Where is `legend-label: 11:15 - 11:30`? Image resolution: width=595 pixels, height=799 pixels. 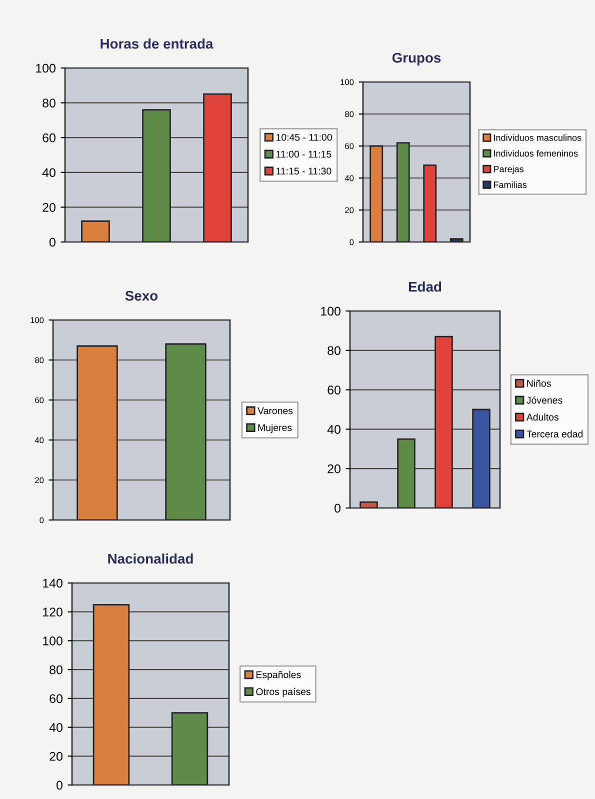 legend-label: 11:15 - 11:30 is located at coordinates (304, 171).